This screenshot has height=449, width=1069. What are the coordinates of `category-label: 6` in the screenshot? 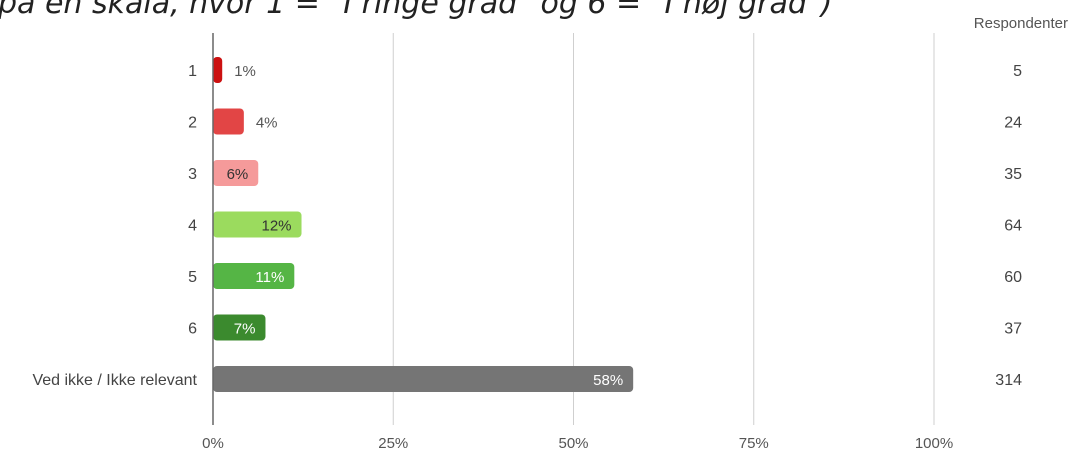 It's located at (192, 329).